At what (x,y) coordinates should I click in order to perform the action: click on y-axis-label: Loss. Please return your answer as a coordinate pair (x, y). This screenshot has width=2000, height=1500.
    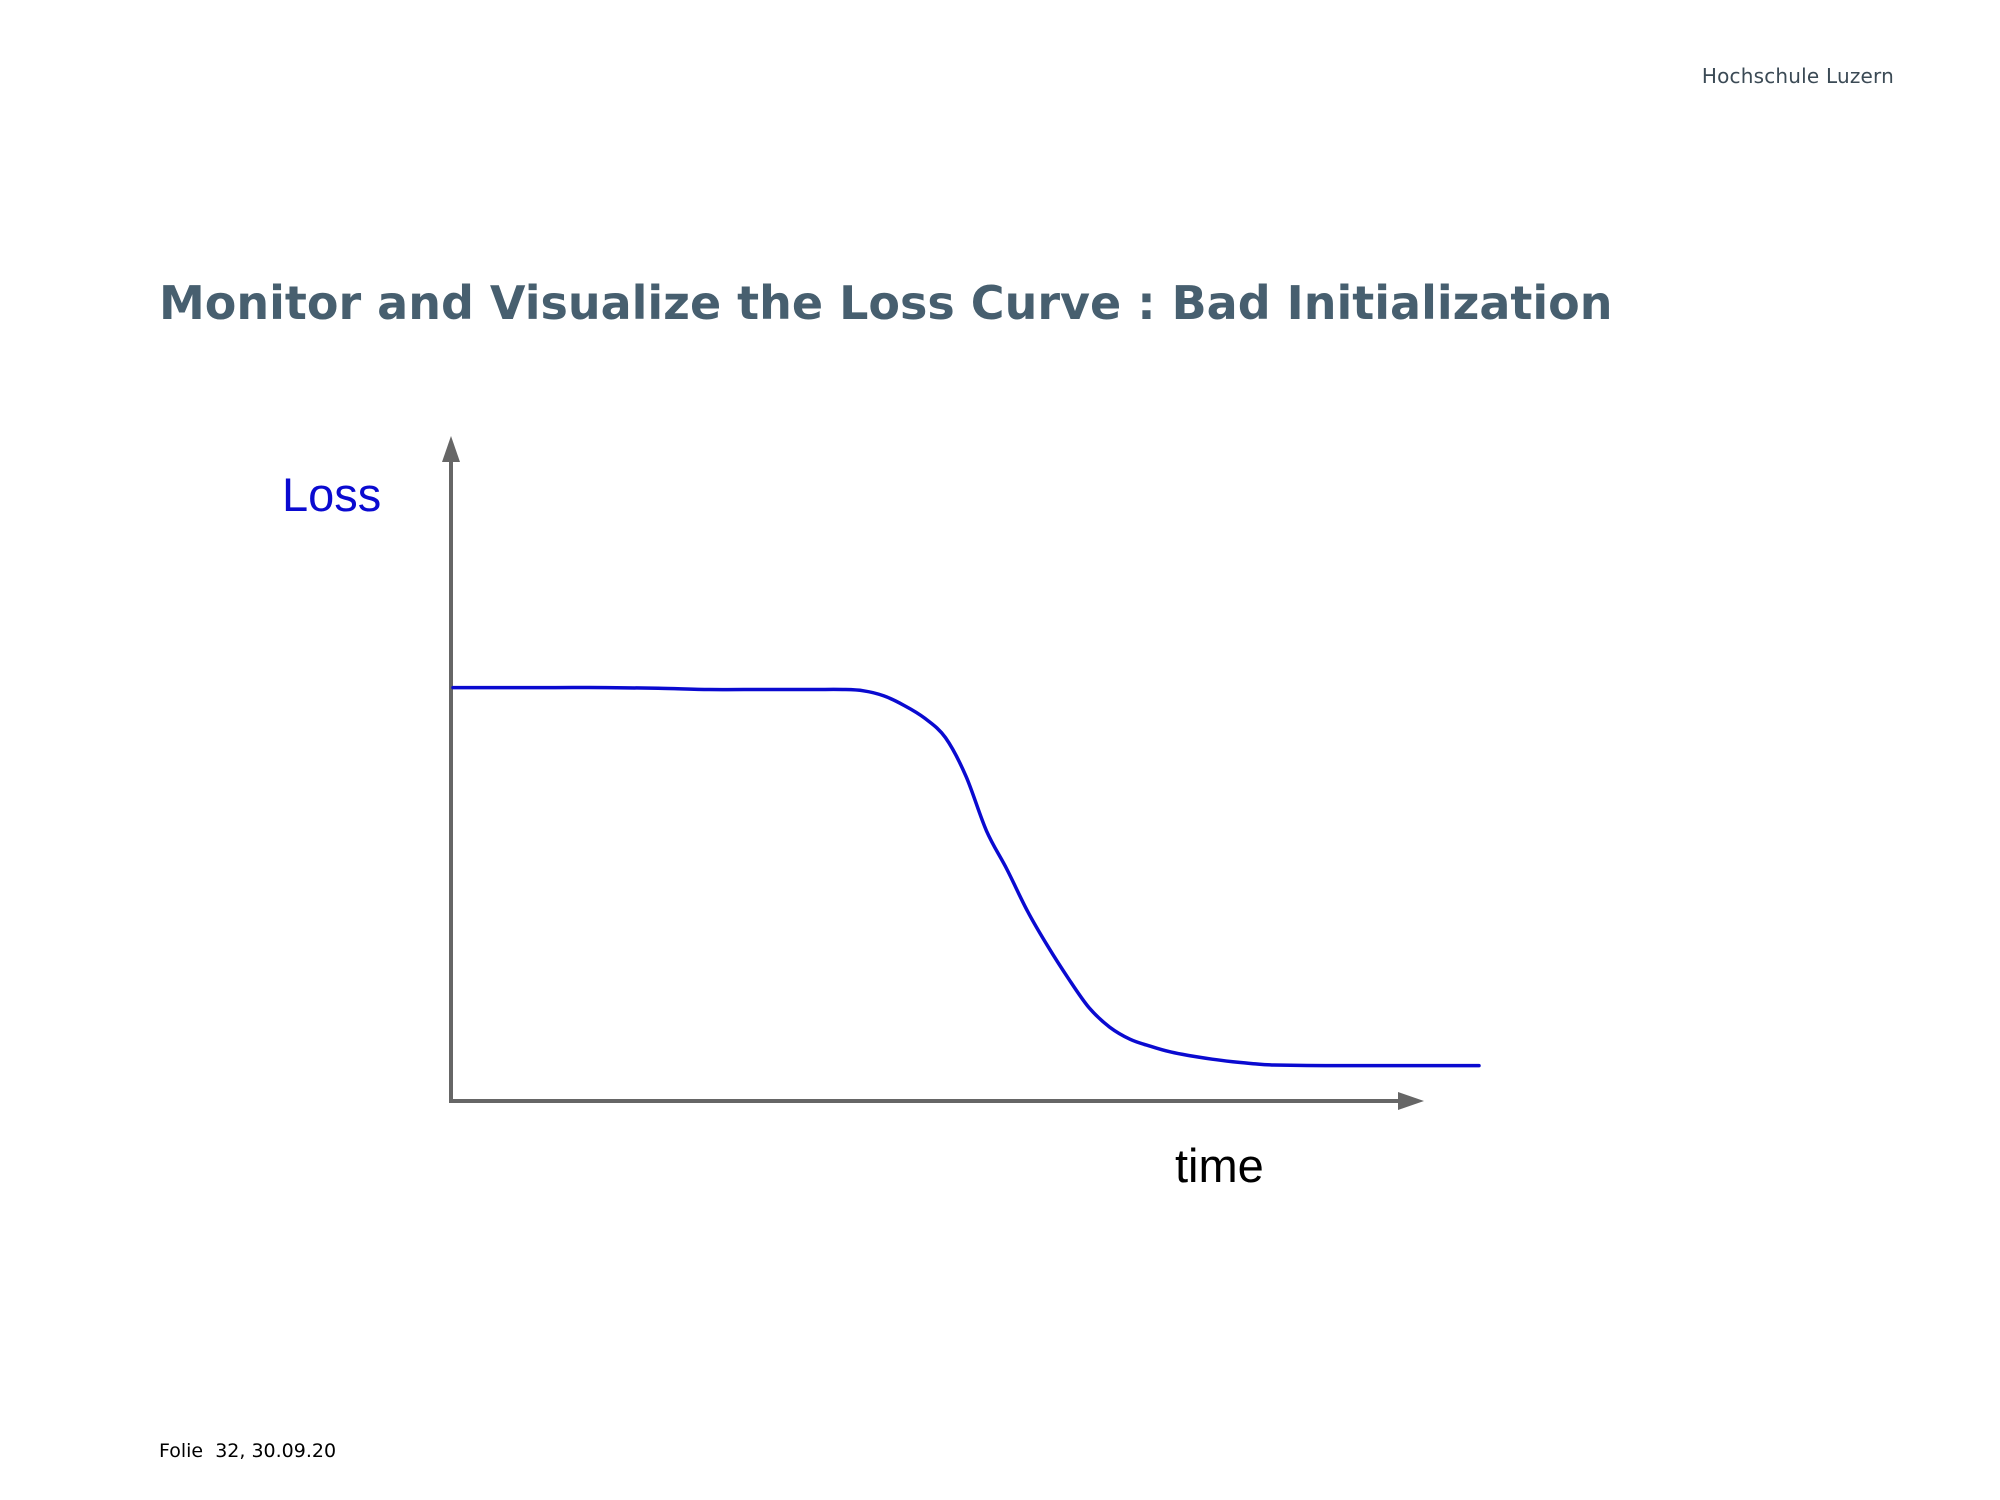
    Looking at the image, I should click on (331, 494).